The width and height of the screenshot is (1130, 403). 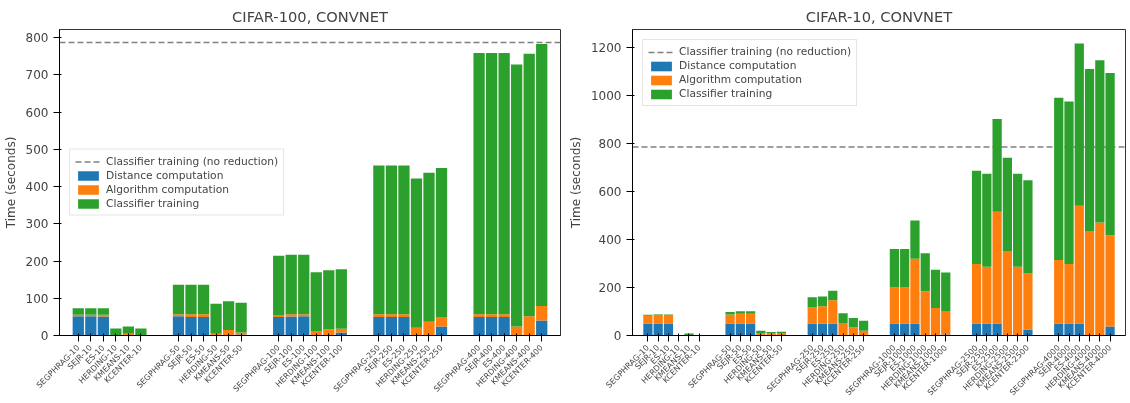 What do you see at coordinates (37, 224) in the screenshot?
I see `y-tick-label: 300` at bounding box center [37, 224].